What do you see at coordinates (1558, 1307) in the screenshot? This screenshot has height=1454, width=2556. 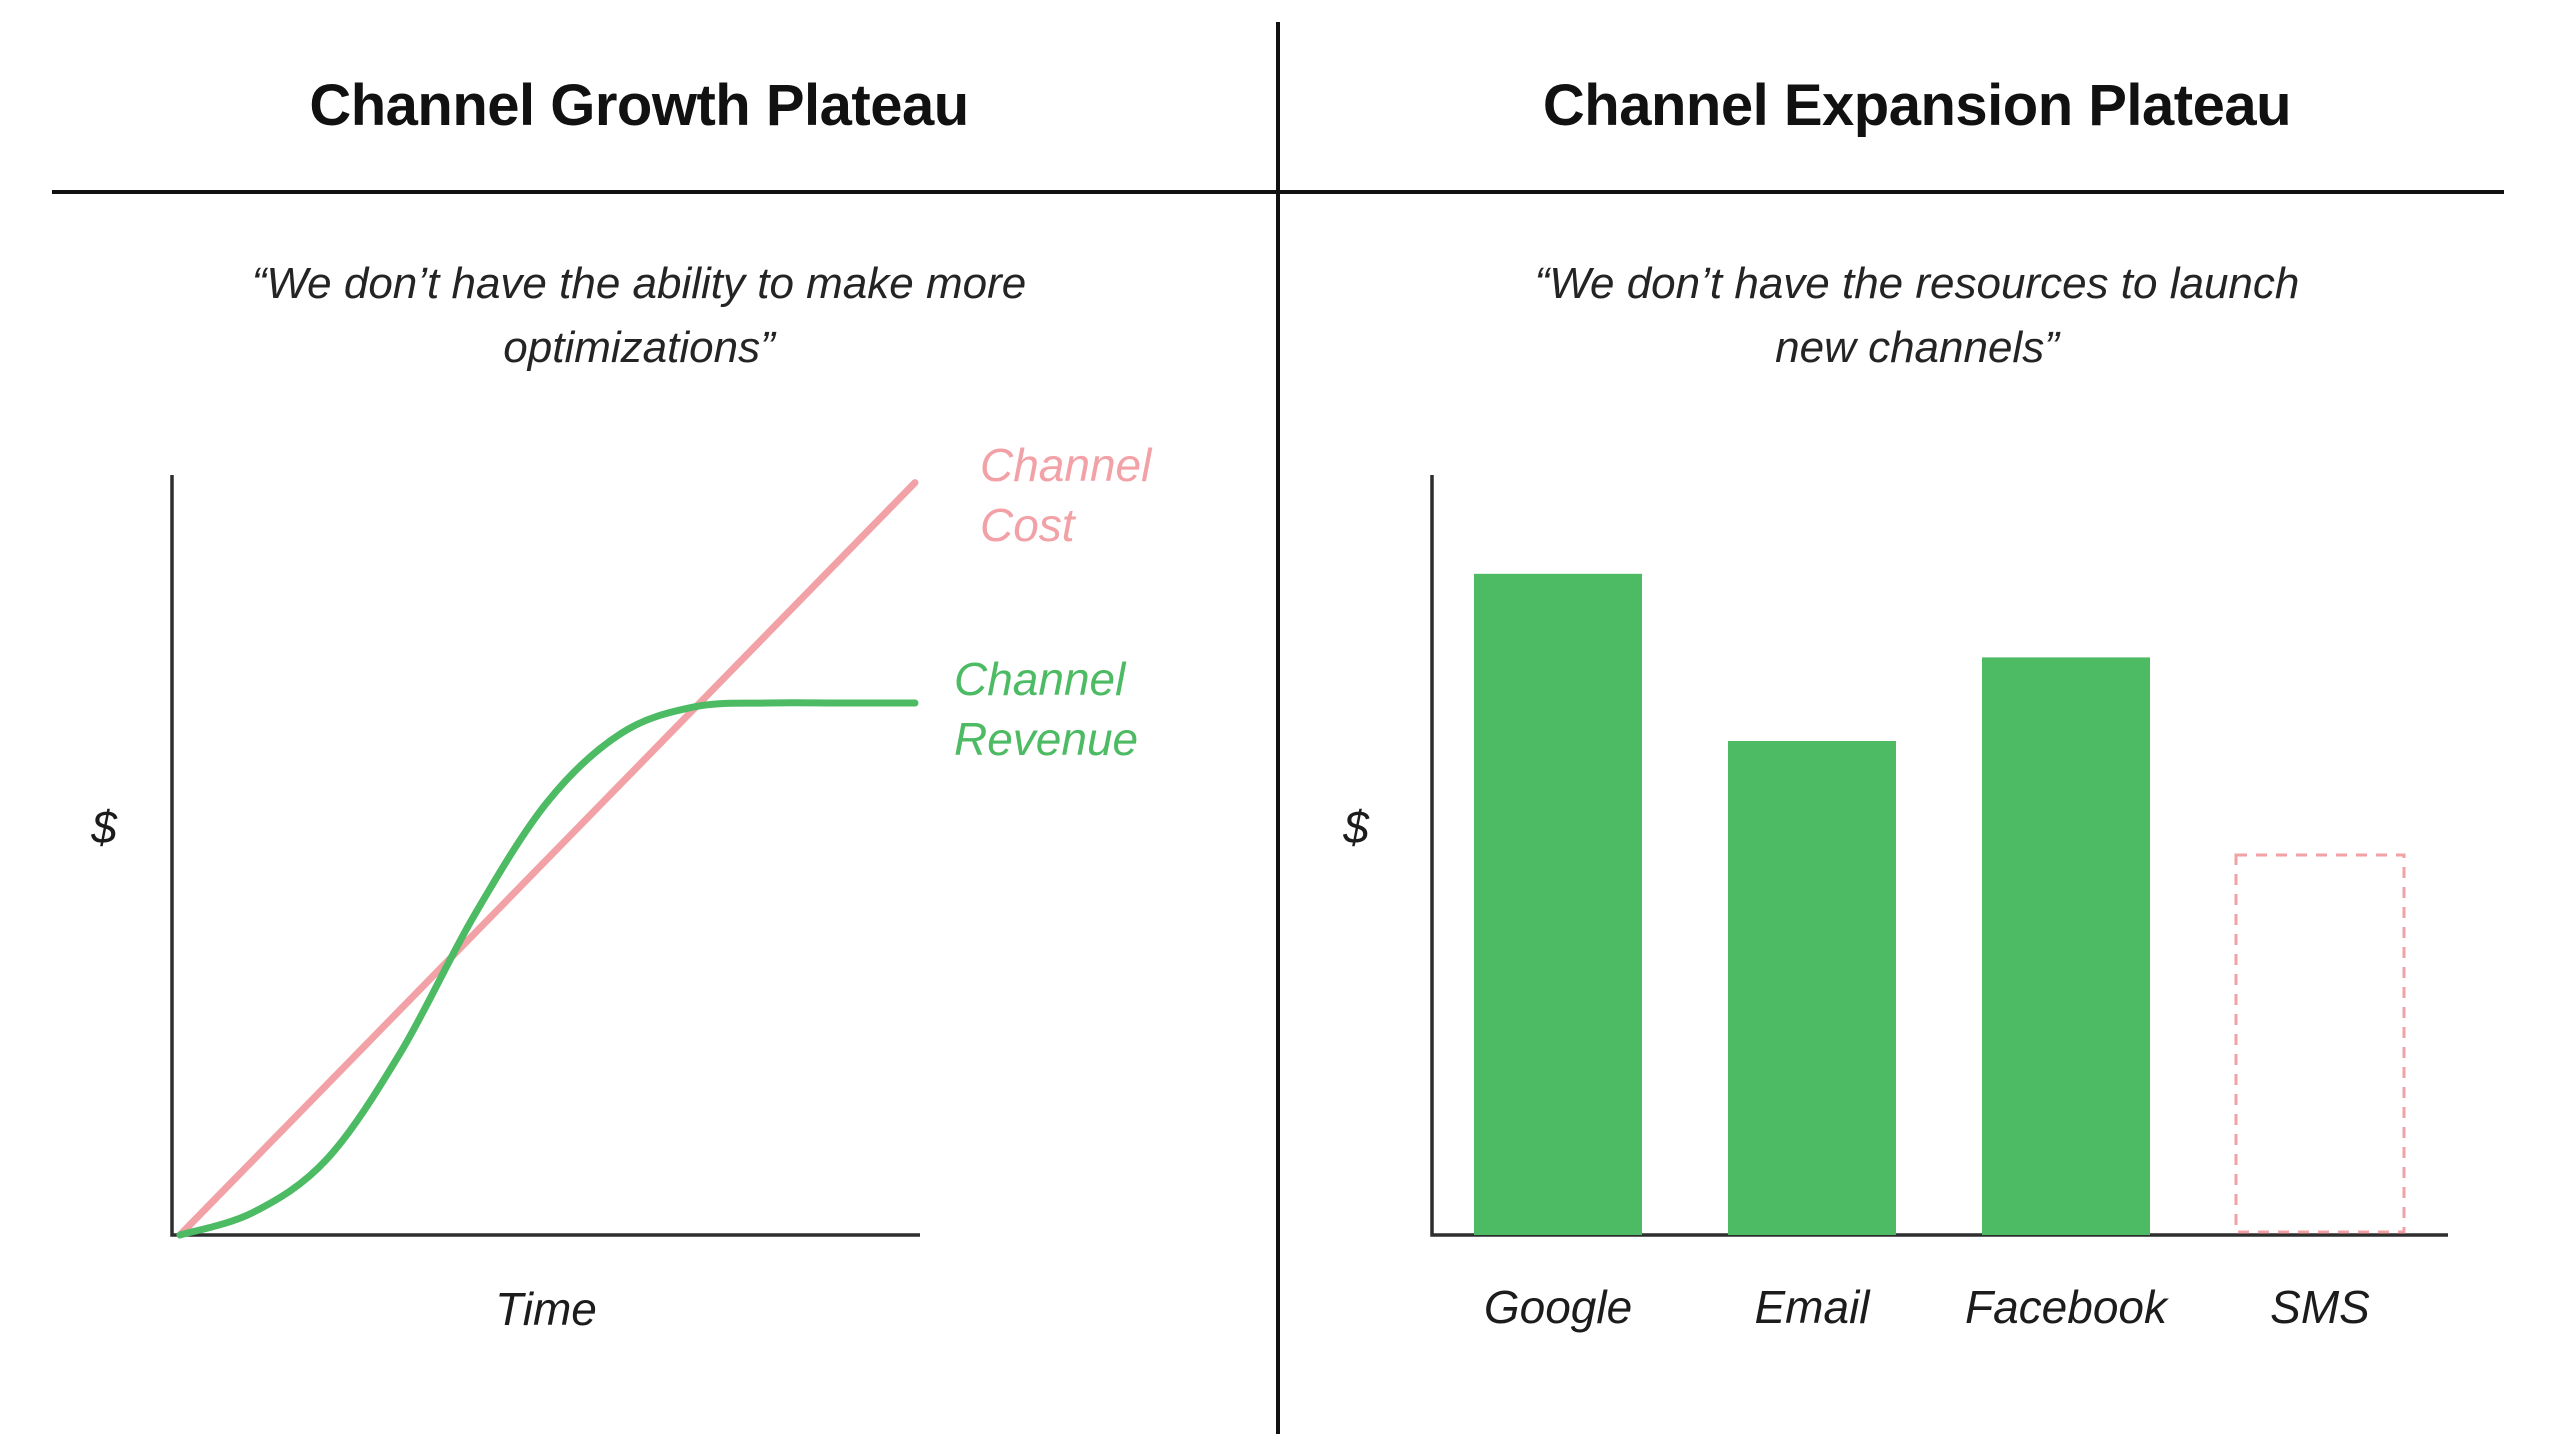 I see `category-label-google: Google` at bounding box center [1558, 1307].